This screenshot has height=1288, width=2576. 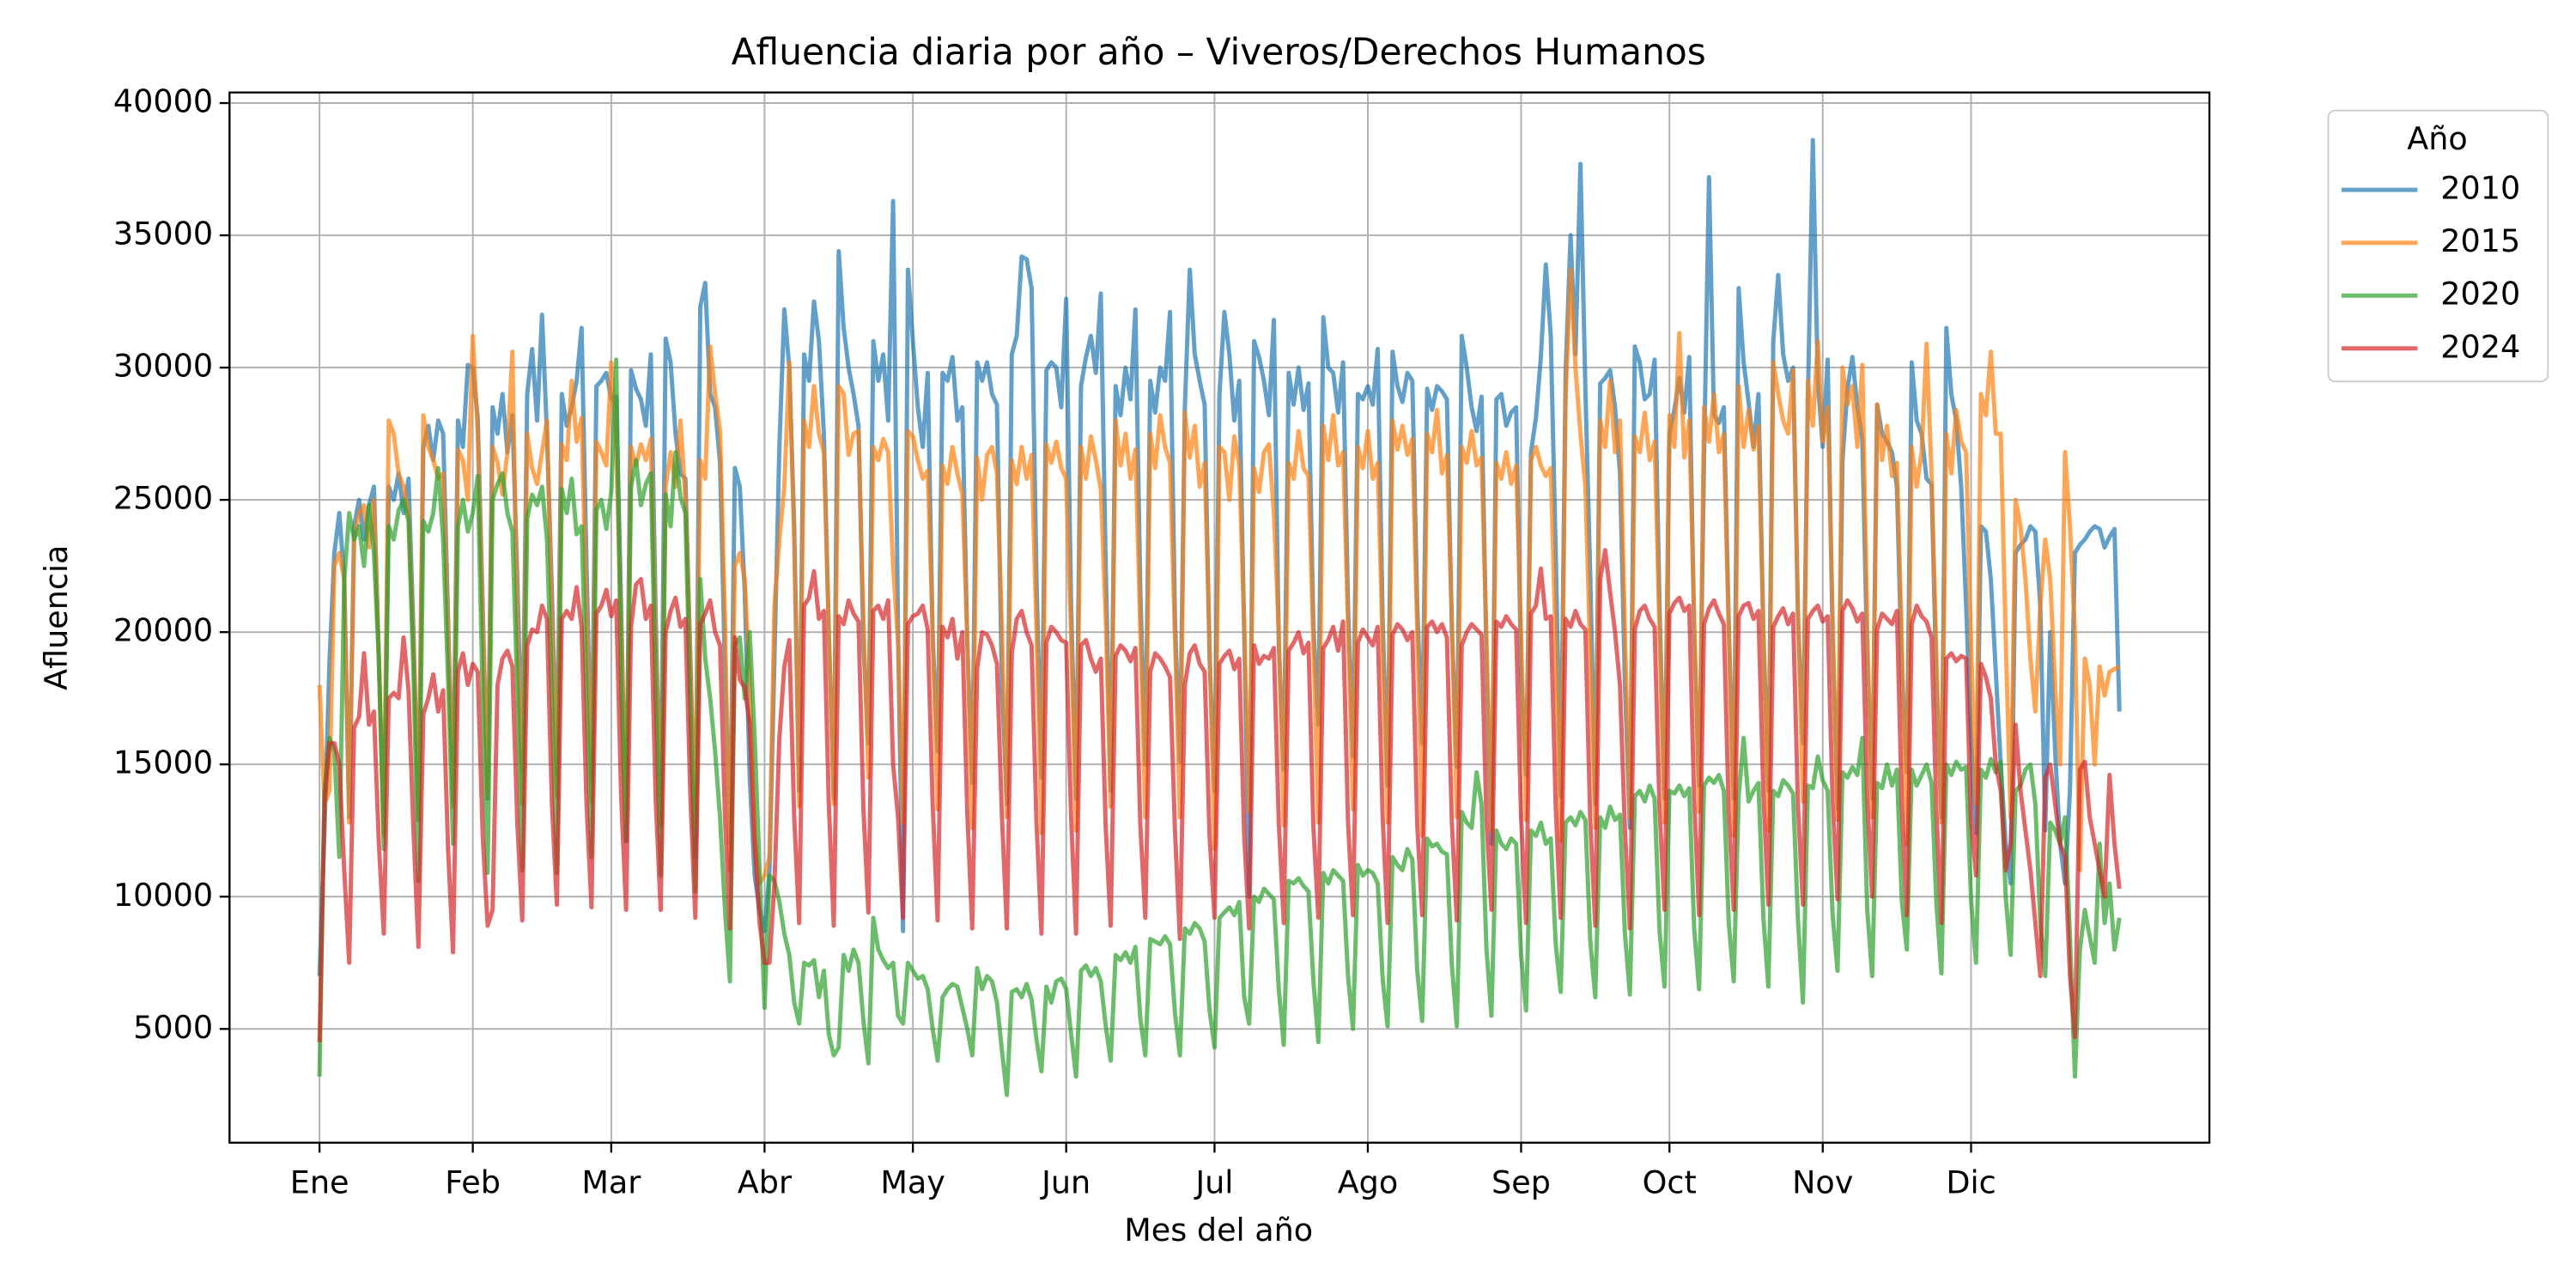 What do you see at coordinates (611, 1181) in the screenshot?
I see `x-tick-label: Mar` at bounding box center [611, 1181].